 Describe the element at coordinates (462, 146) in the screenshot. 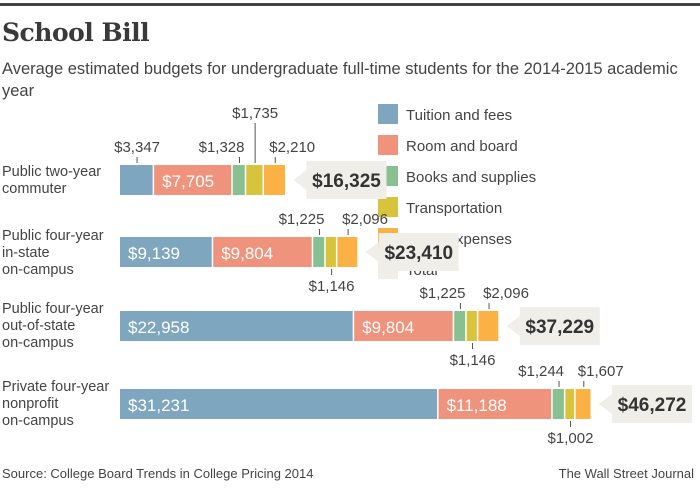

I see `legend-label-1: Room and board` at that location.